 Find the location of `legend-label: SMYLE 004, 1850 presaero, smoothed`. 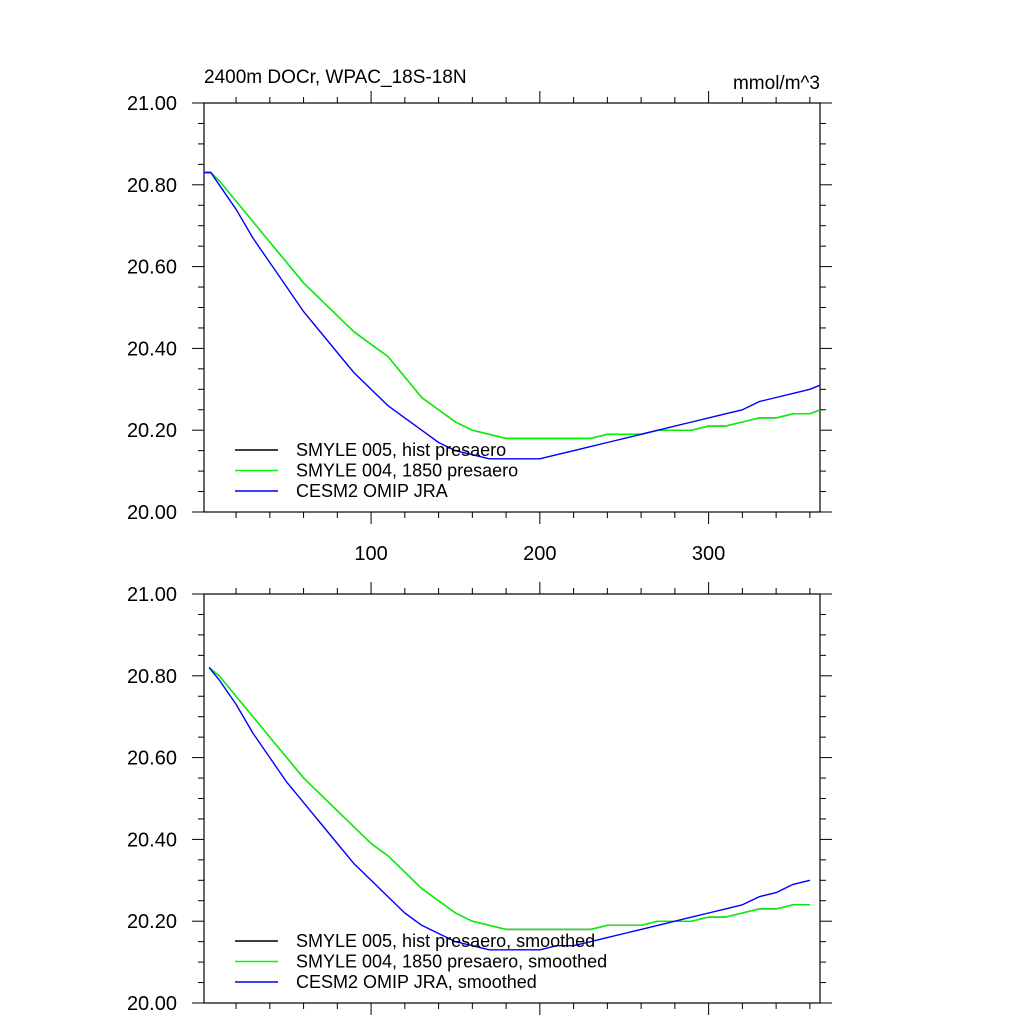

legend-label: SMYLE 004, 1850 presaero, smoothed is located at coordinates (451, 962).